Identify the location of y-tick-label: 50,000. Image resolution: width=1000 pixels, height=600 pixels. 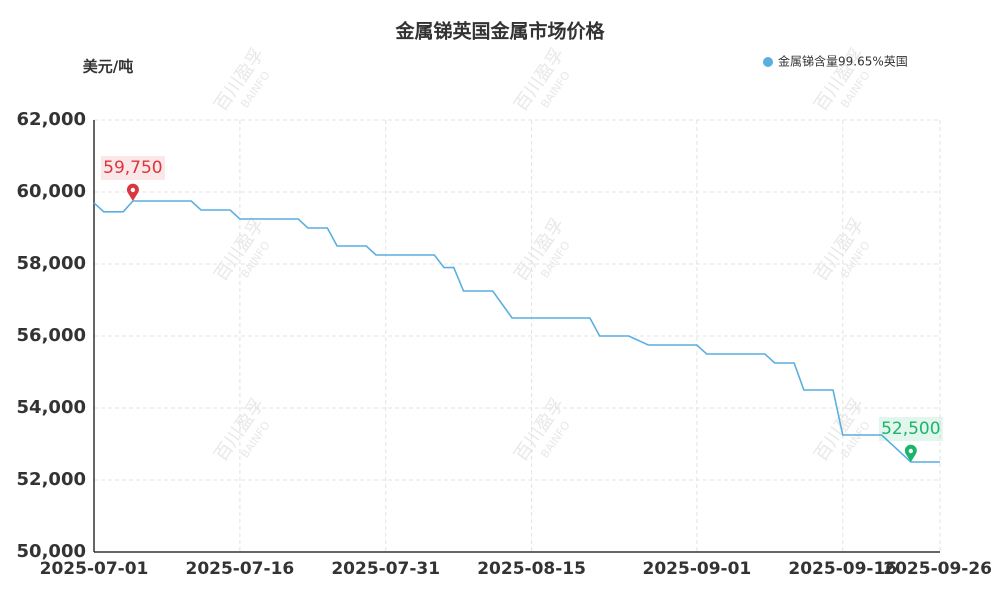
(51, 551).